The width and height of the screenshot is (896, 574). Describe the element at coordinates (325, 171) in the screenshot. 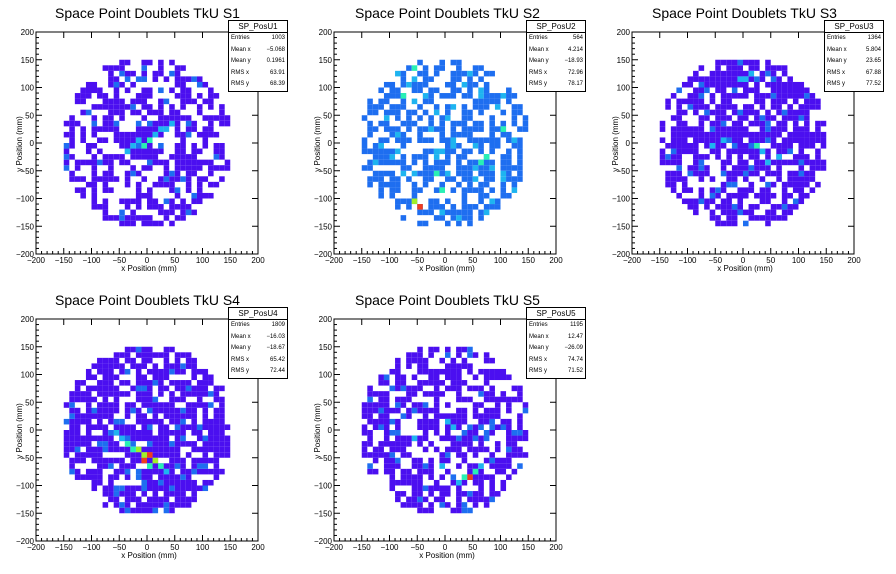

I see `y-tick-label: −50` at that location.